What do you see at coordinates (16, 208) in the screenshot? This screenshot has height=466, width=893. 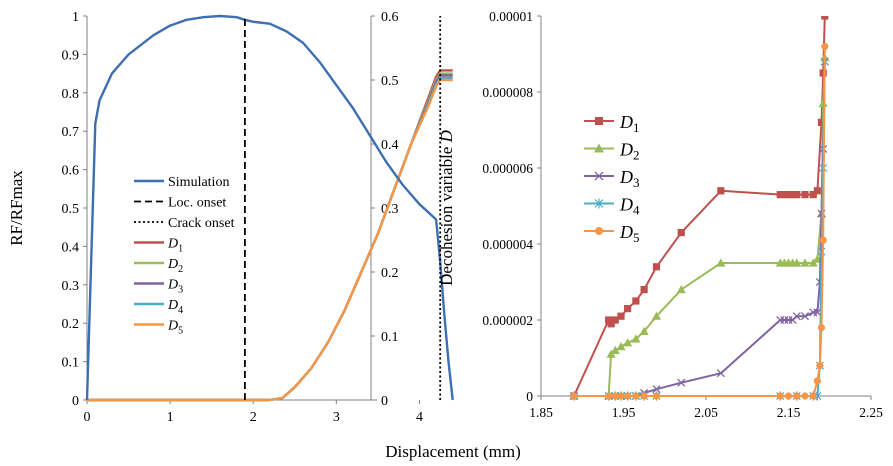 I see `left-y-axis-label: RF/RFmax` at bounding box center [16, 208].